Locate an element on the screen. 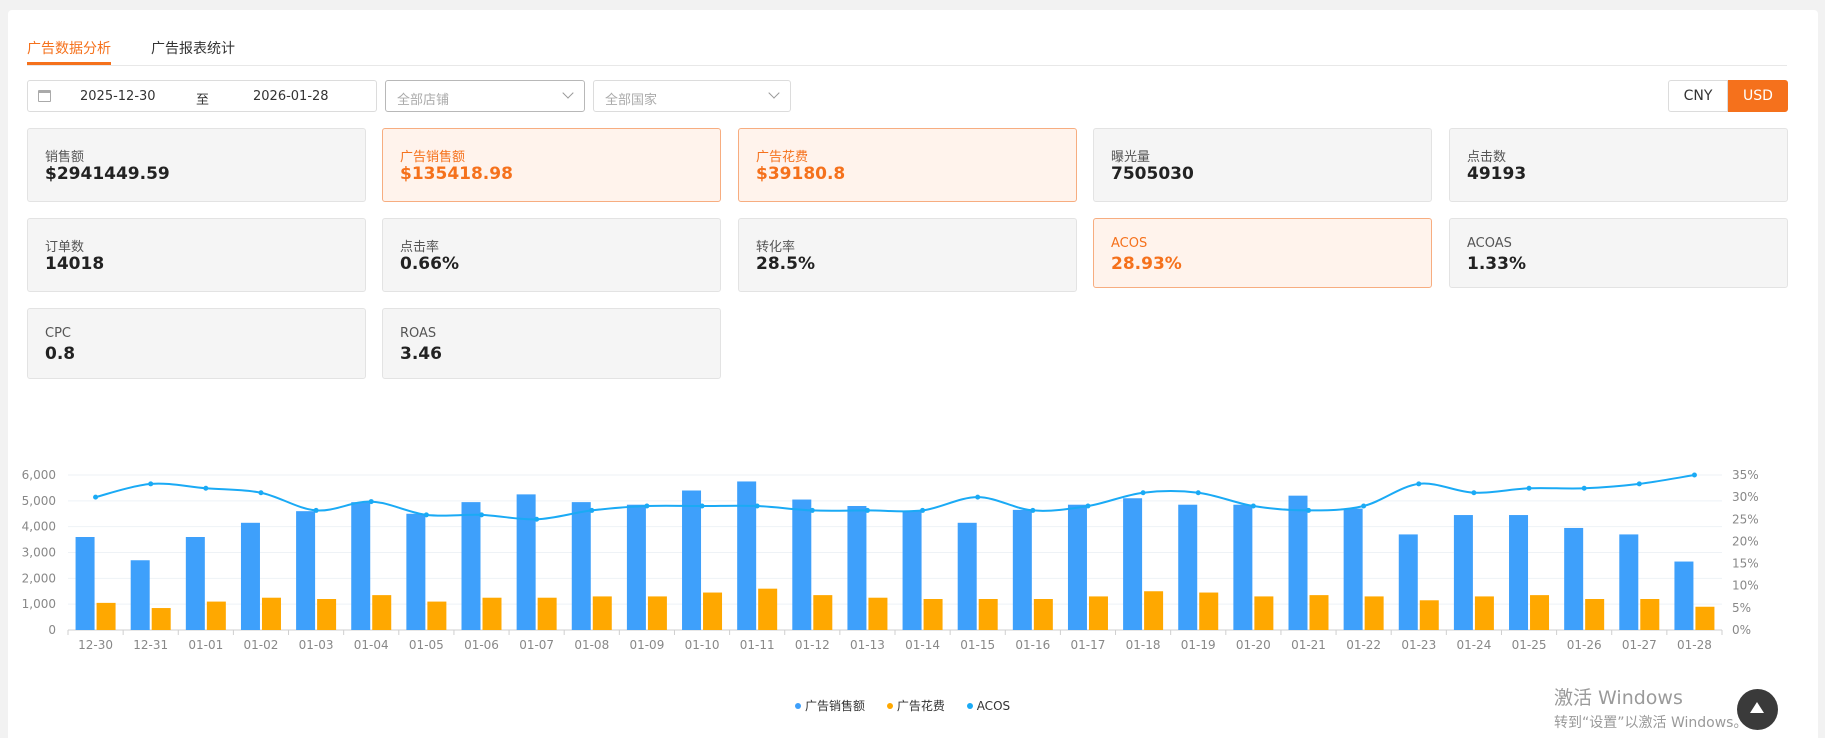 This screenshot has height=738, width=1825. back-to-top-button is located at coordinates (1757, 709).